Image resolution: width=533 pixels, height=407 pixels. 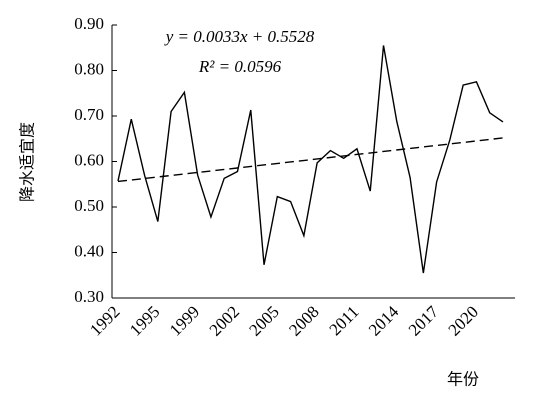 What do you see at coordinates (384, 321) in the screenshot?
I see `x-tick-label: 2014` at bounding box center [384, 321].